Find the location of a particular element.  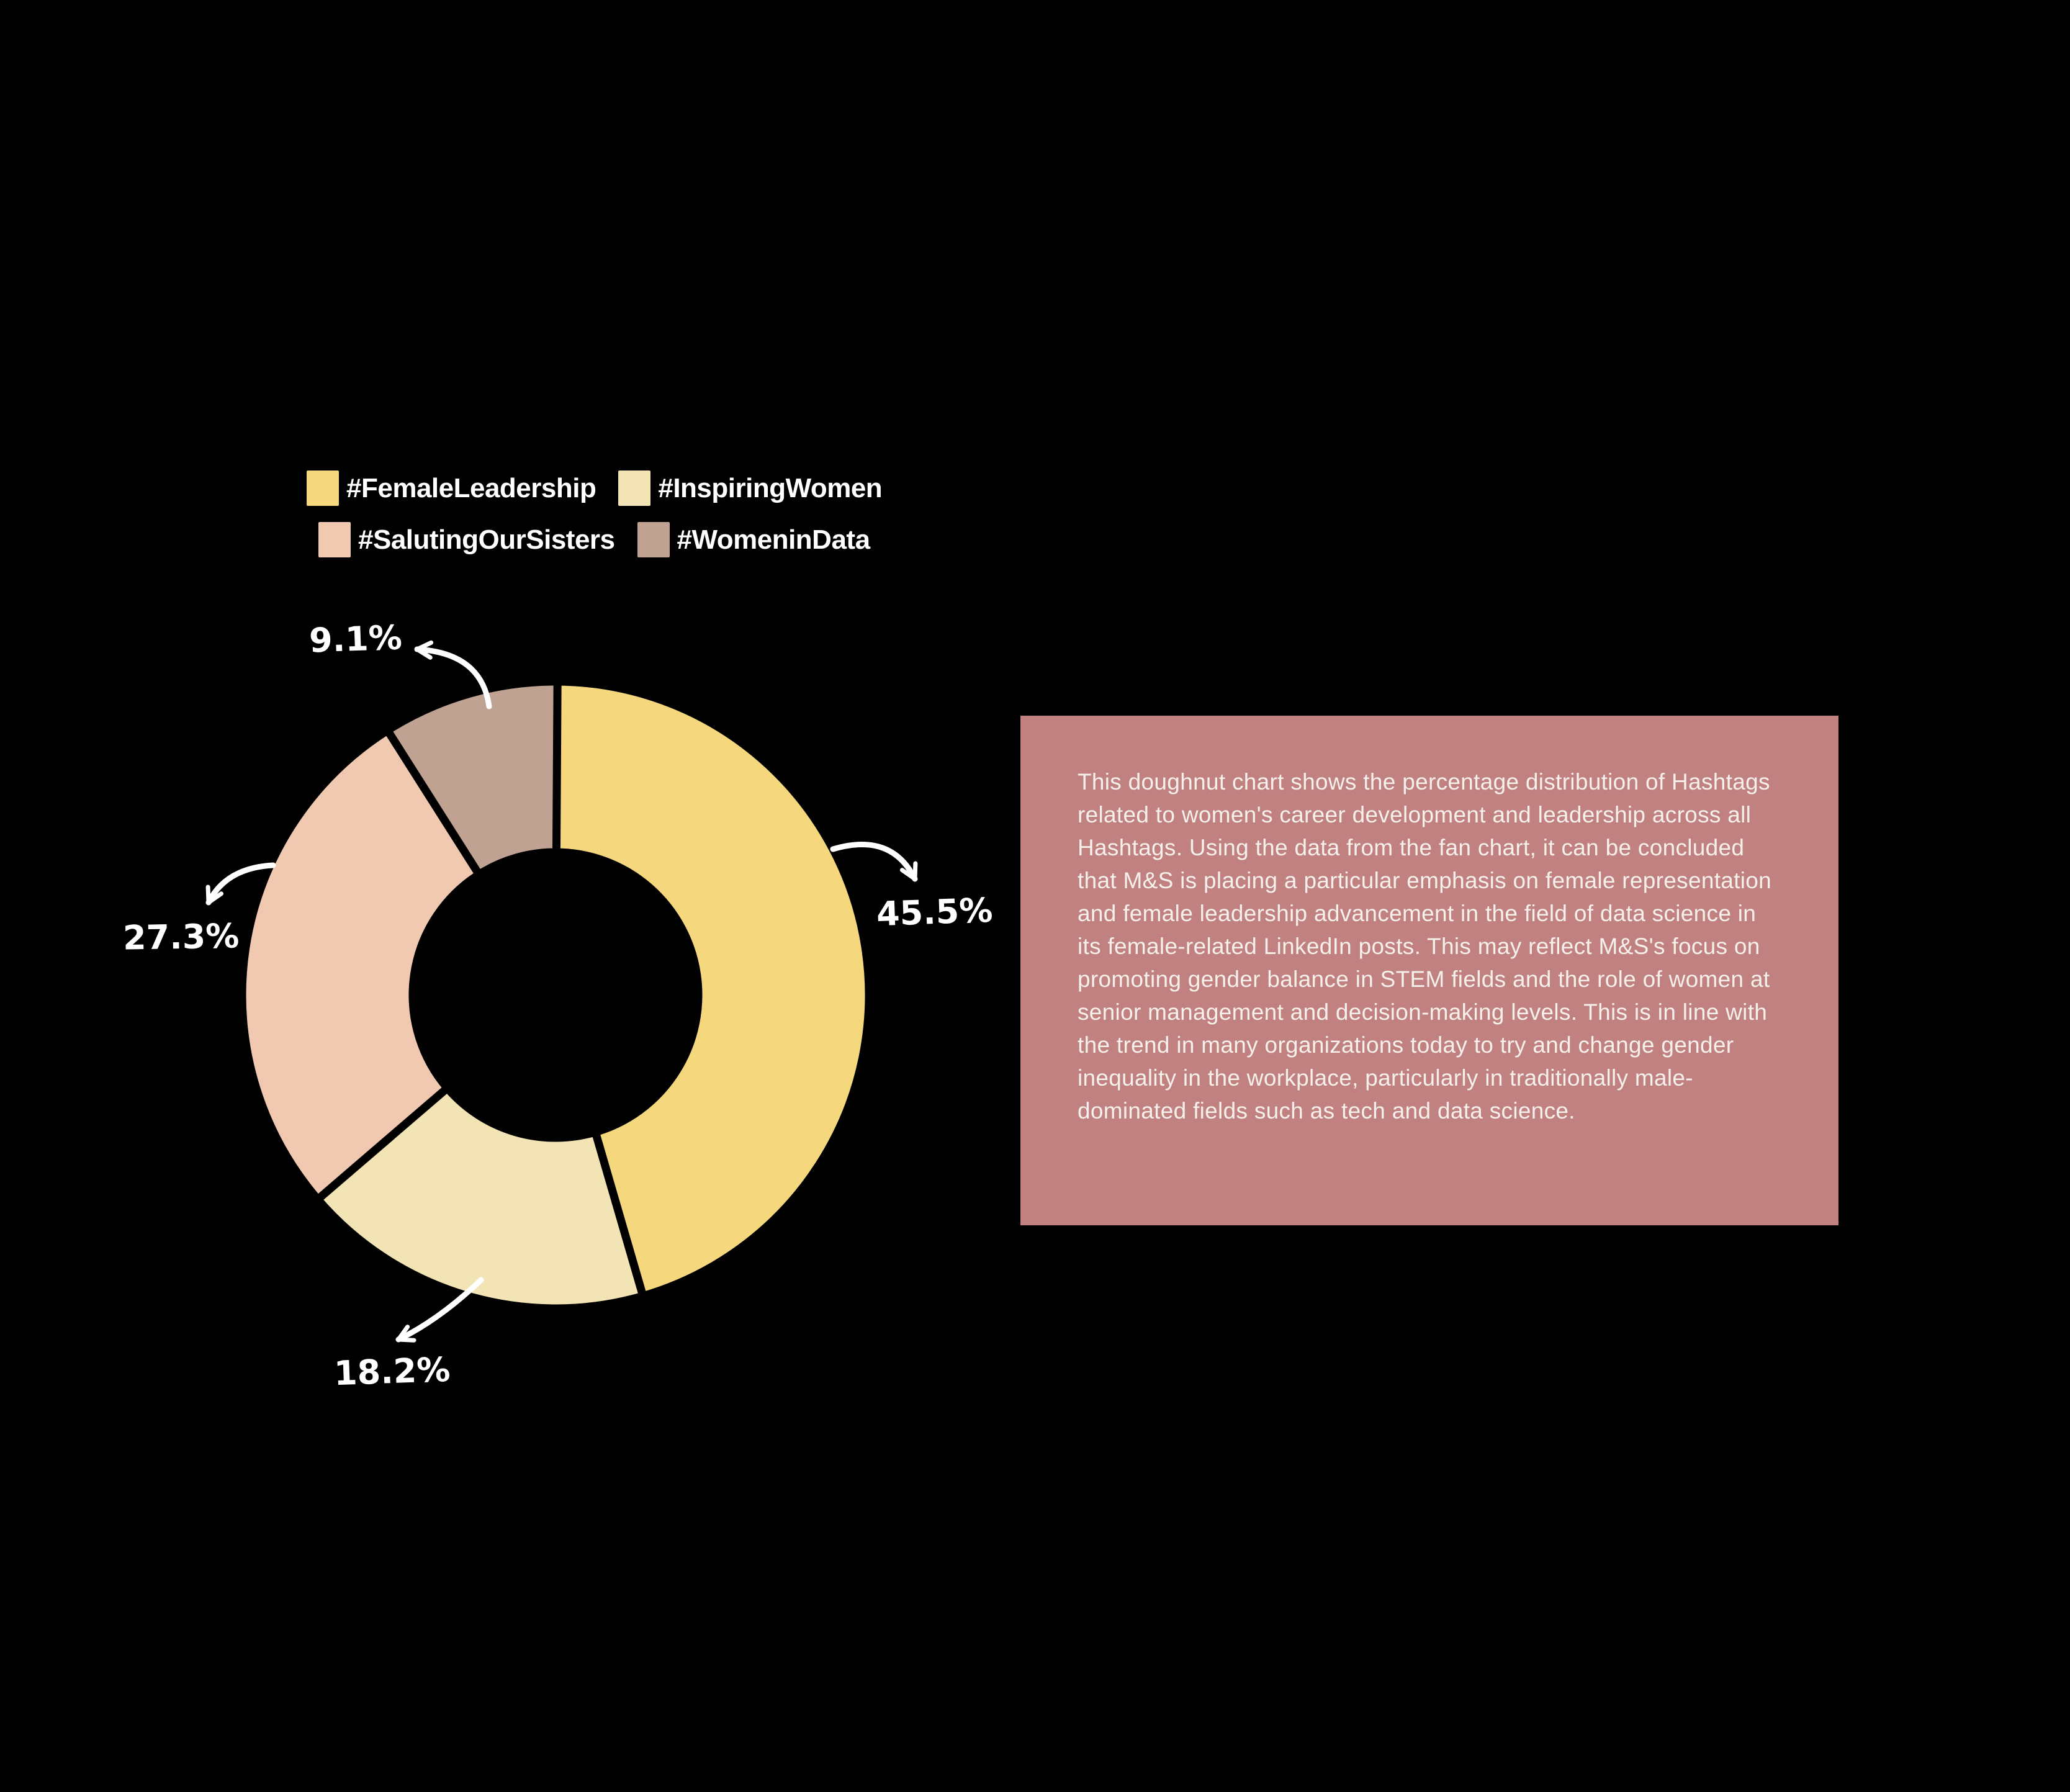

legend-label-salutingoursisters: #SalutingOurSisters is located at coordinates (486, 539).